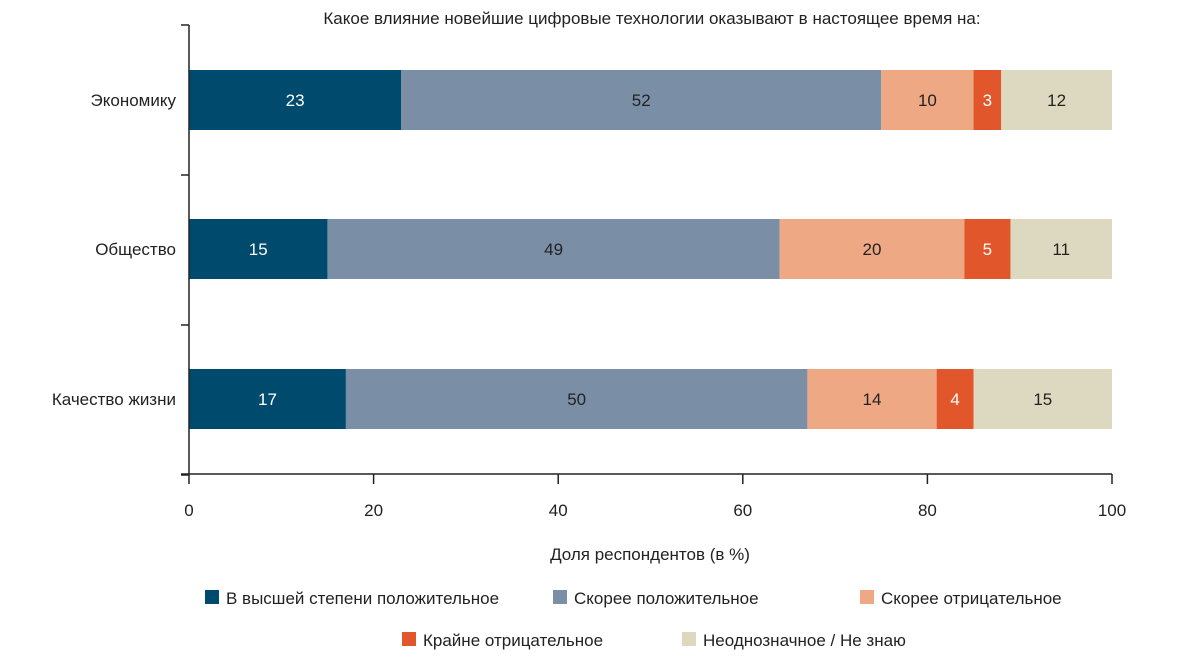 The image size is (1204, 670). I want to click on data-label: 50, so click(576, 399).